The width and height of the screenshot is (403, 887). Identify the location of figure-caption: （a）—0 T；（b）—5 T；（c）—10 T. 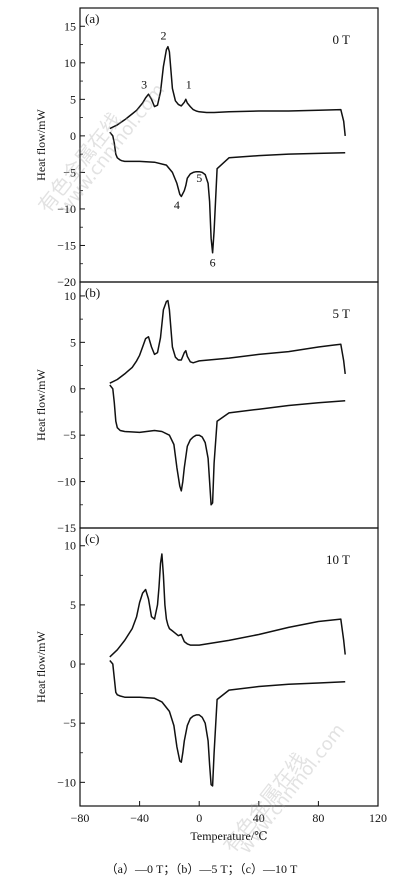
(201, 869).